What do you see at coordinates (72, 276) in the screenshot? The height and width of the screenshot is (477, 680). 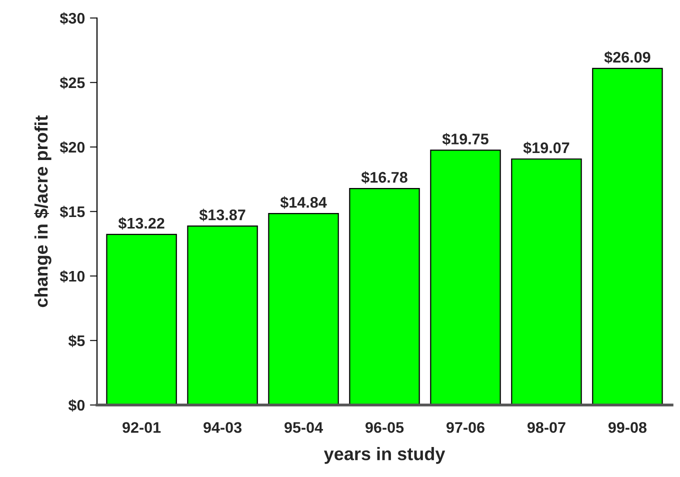 I see `y-tick-label: $10` at bounding box center [72, 276].